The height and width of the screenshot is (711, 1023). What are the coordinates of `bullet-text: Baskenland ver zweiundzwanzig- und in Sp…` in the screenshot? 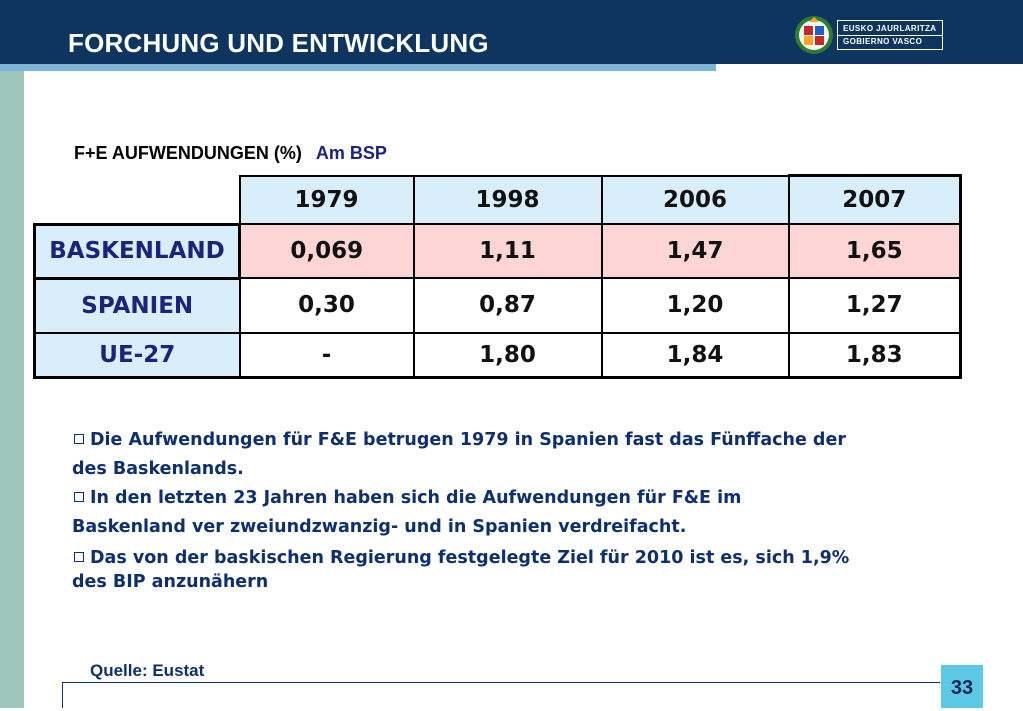 It's located at (379, 527).